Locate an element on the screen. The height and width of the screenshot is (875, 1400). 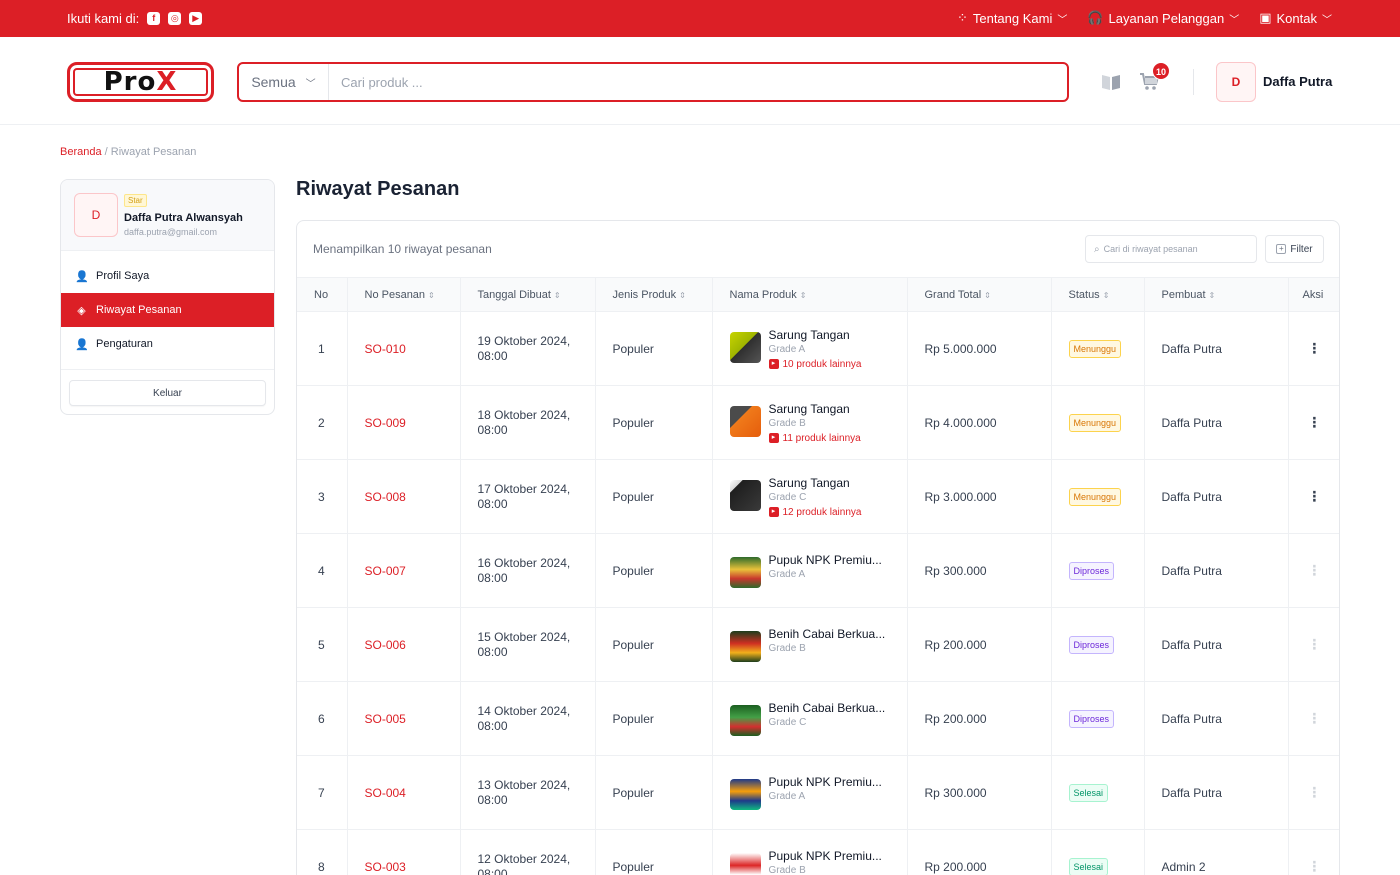
sidebar-item-order-history: ◈ Riwayat Pesanan is located at coordinates (167, 310).